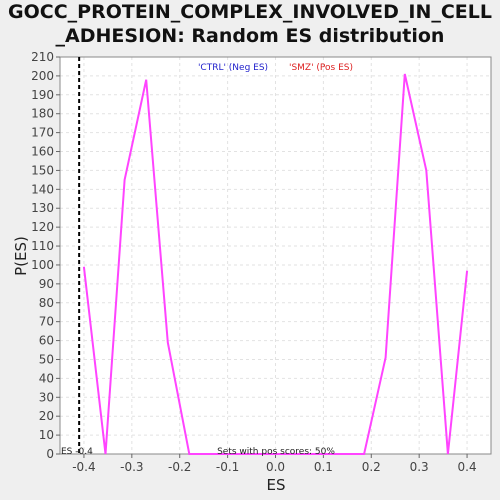 This screenshot has width=500, height=500. I want to click on y-tick-label: 100, so click(42, 265).